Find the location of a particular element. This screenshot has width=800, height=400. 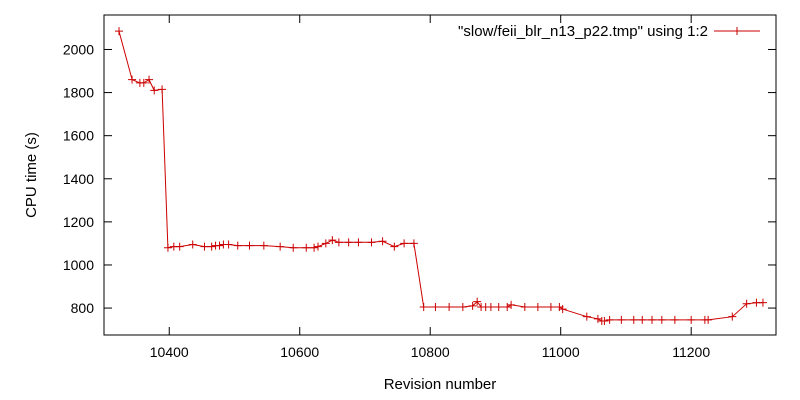

y-tick-label: 1800 is located at coordinates (78, 93).